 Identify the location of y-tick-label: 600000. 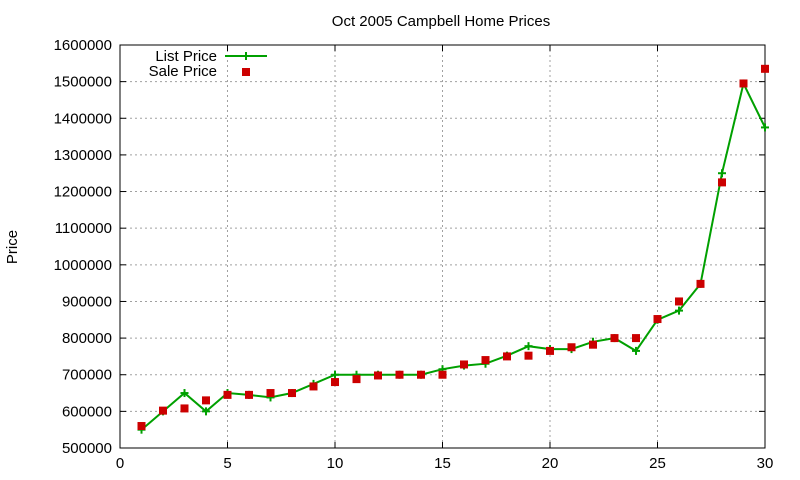
(87, 411).